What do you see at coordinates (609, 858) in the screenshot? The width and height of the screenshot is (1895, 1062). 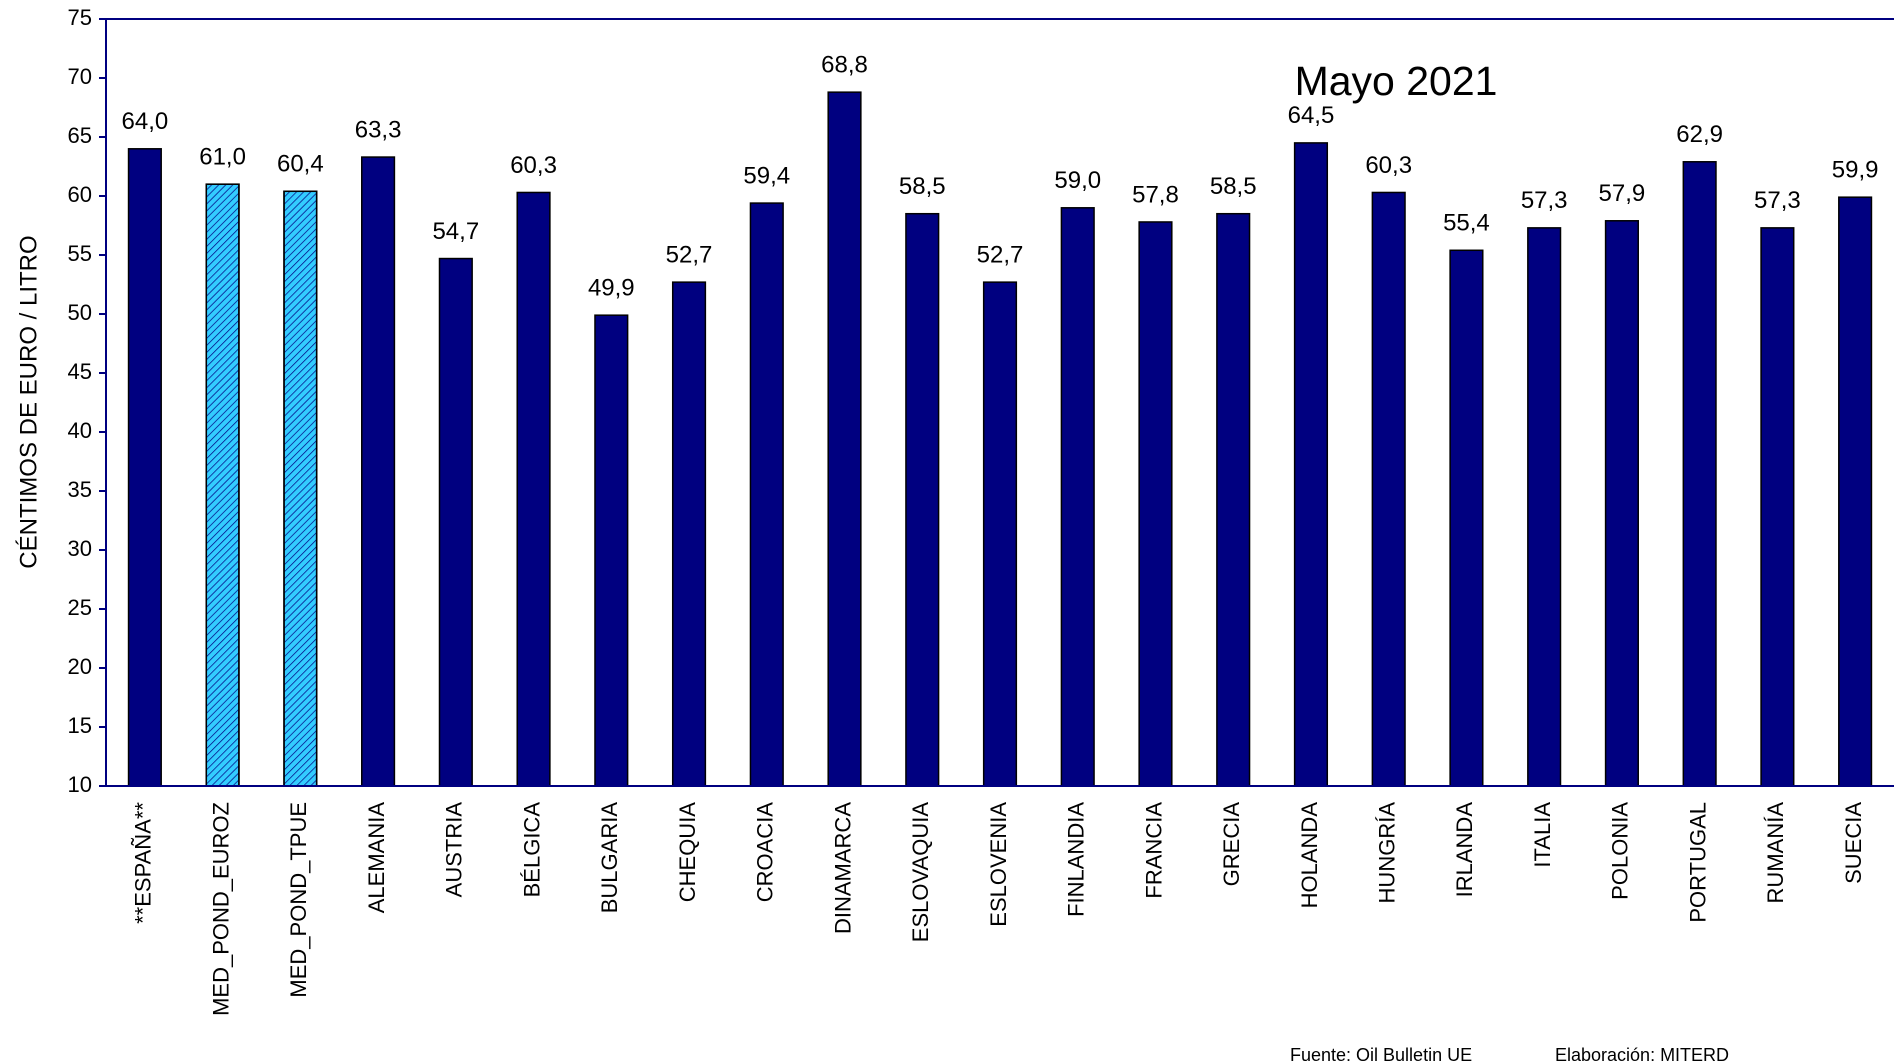 I see `x-tick-label: BULGARIA` at bounding box center [609, 858].